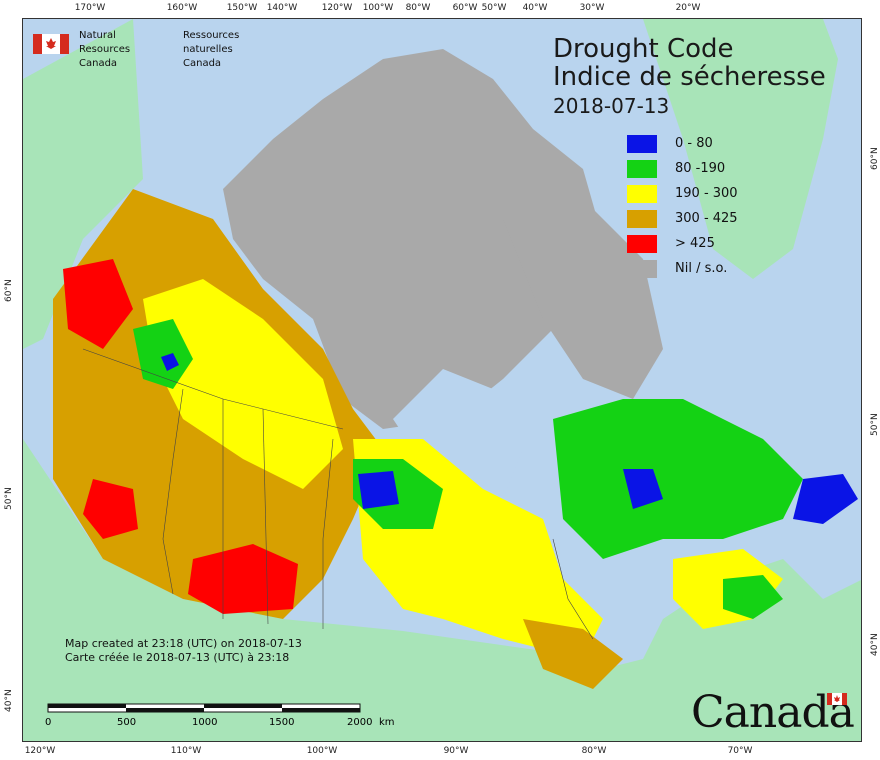 The height and width of the screenshot is (760, 880). Describe the element at coordinates (611, 106) in the screenshot. I see `map-date: 2018-07-13` at that location.